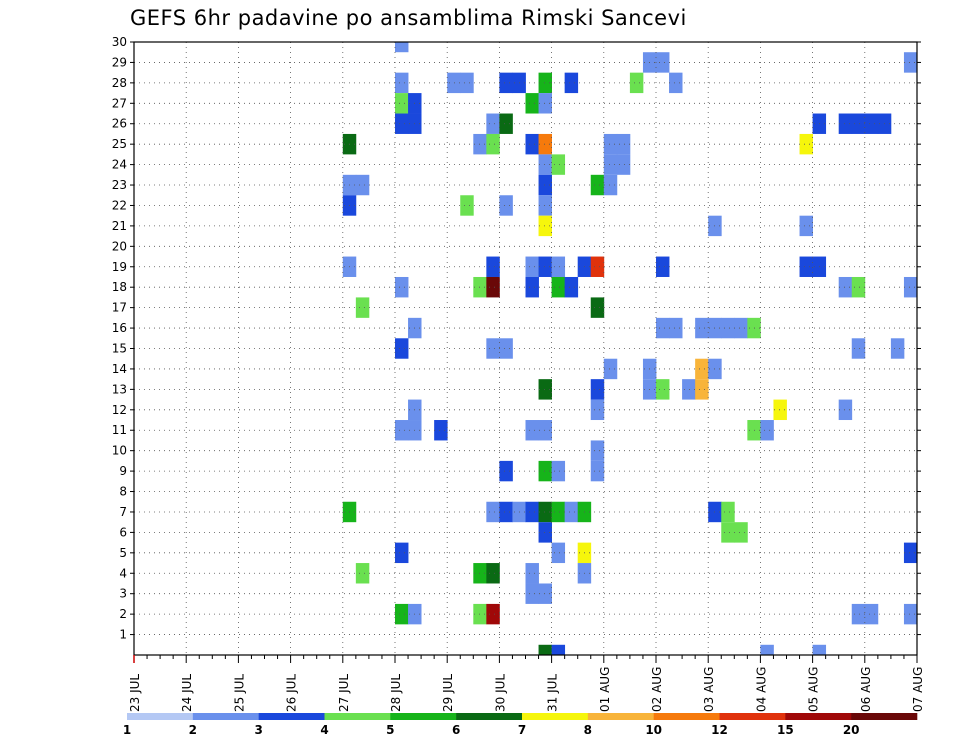  Describe the element at coordinates (123, 553) in the screenshot. I see `y-tick-label: 5` at that location.